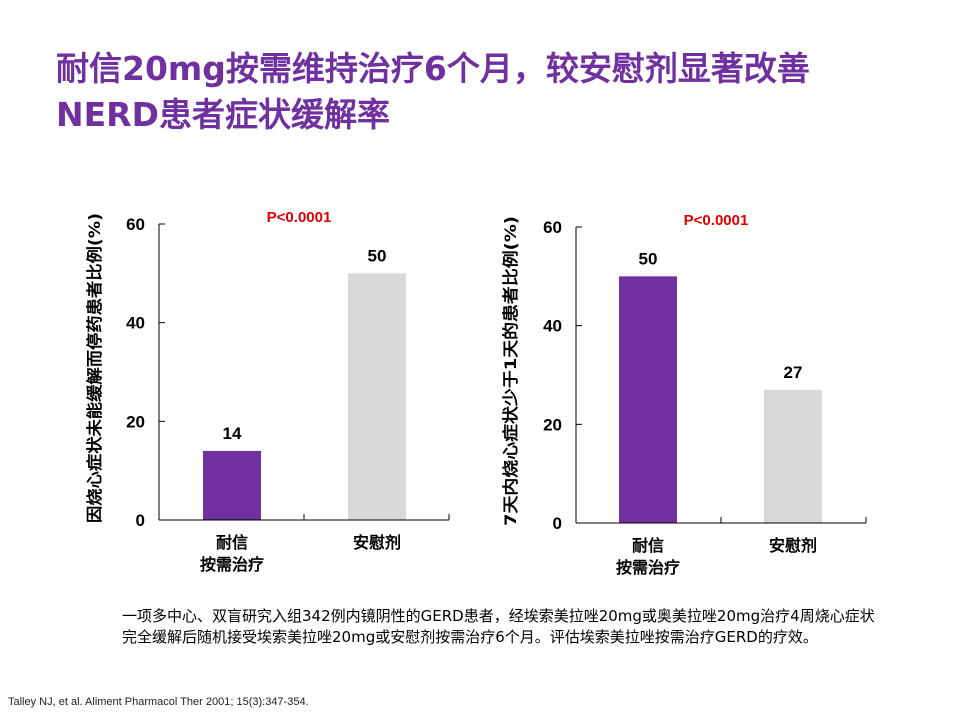  Describe the element at coordinates (94, 368) in the screenshot. I see `y-axis-label: 因烧心症状未能缓解而停药患者比例(%)` at that location.